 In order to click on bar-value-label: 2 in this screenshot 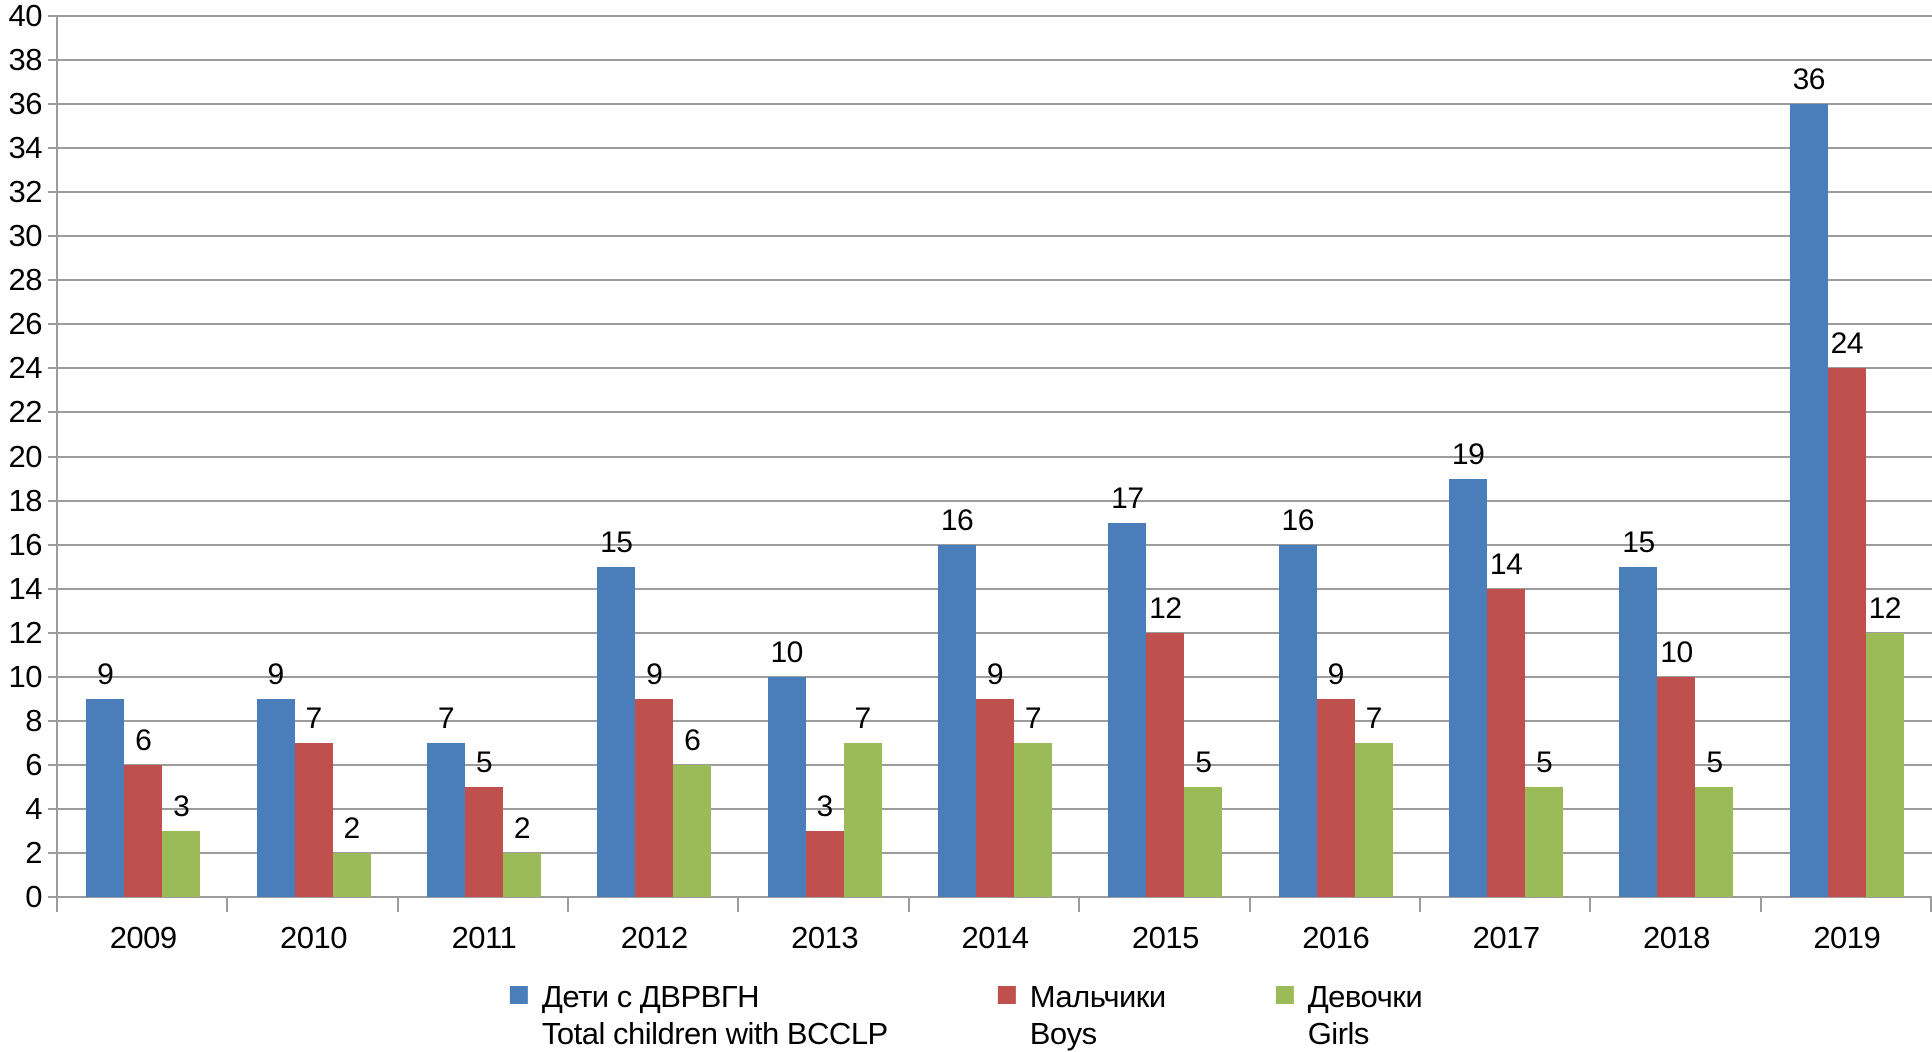, I will do `click(351, 828)`.